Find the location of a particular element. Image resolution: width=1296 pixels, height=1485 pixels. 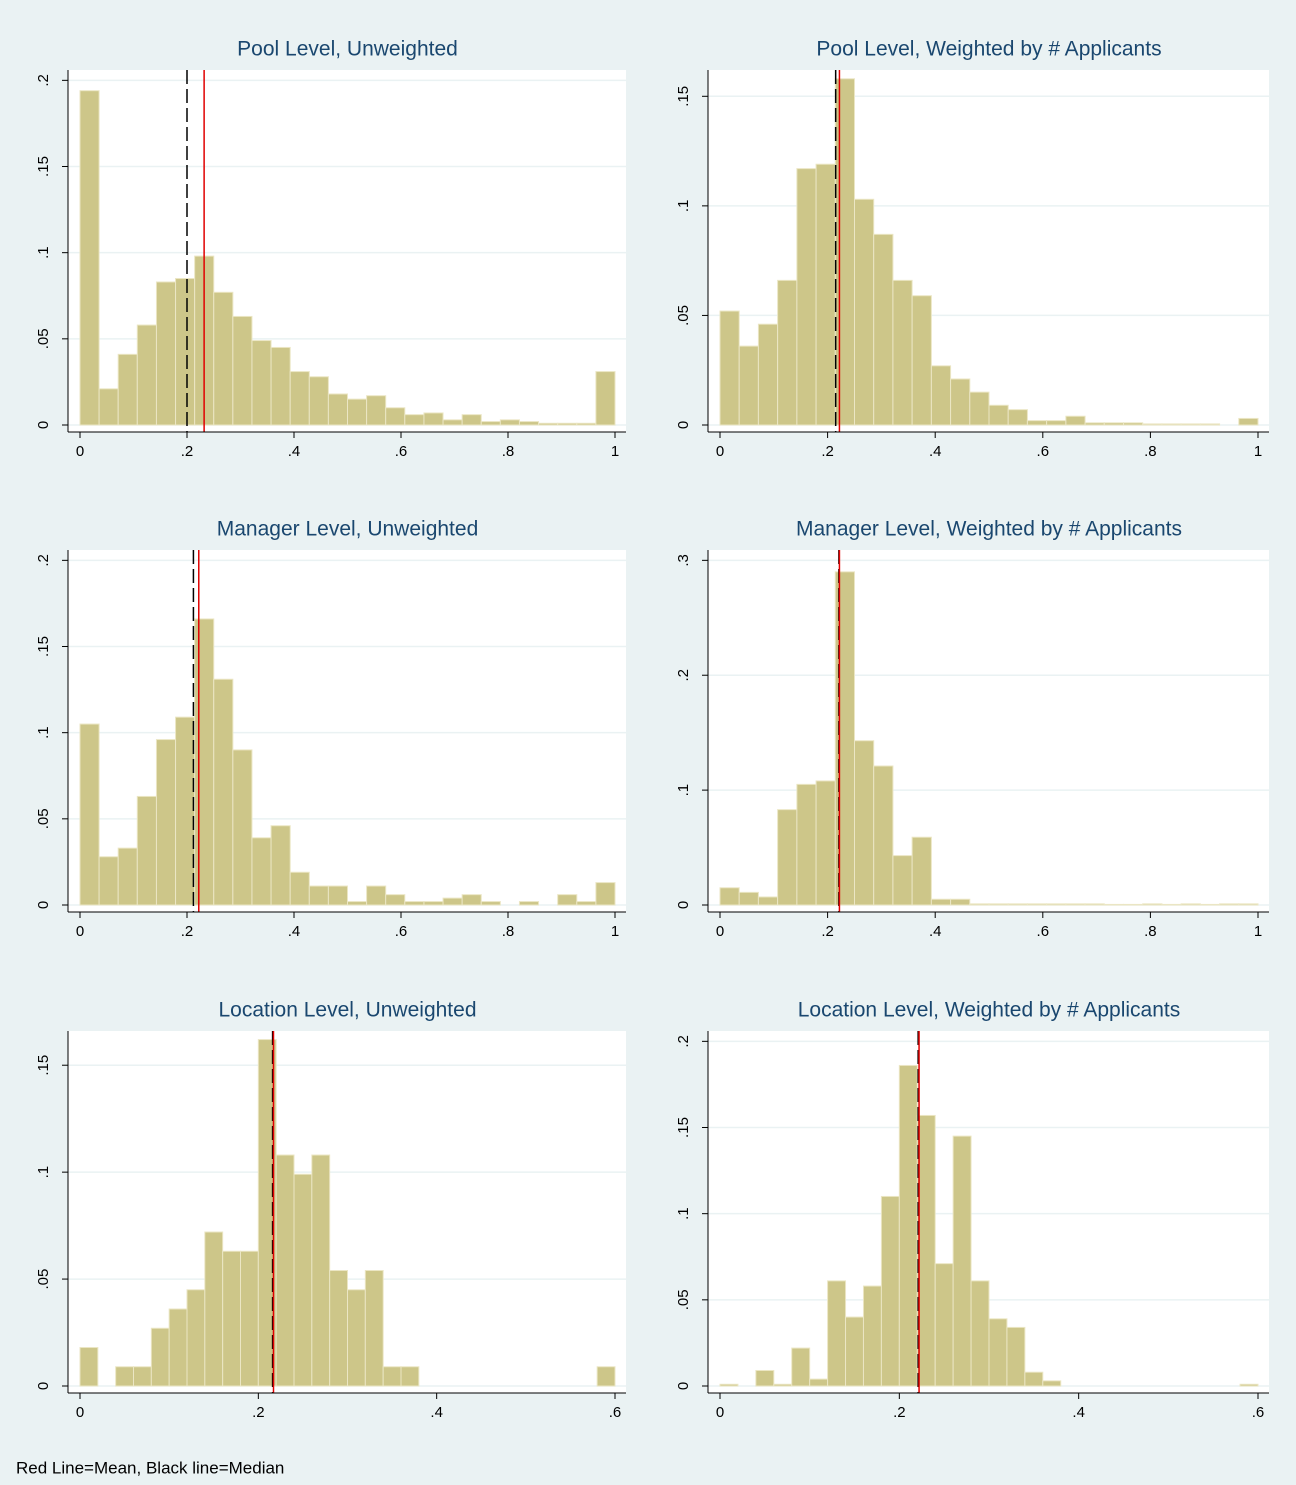

x-tick-label: .4 is located at coordinates (294, 931).